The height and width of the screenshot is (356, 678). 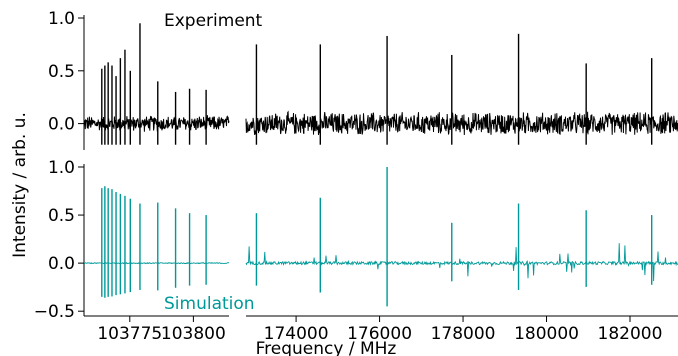 I want to click on x-tick-label: 180000, so click(x=546, y=334).